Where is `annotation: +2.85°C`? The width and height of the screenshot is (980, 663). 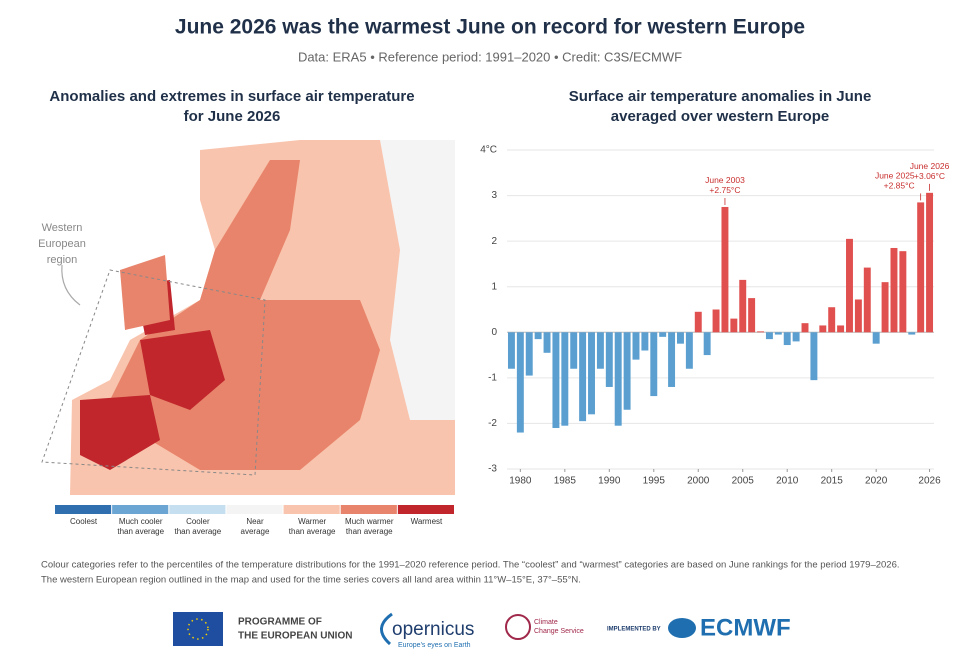 annotation: +2.85°C is located at coordinates (899, 186).